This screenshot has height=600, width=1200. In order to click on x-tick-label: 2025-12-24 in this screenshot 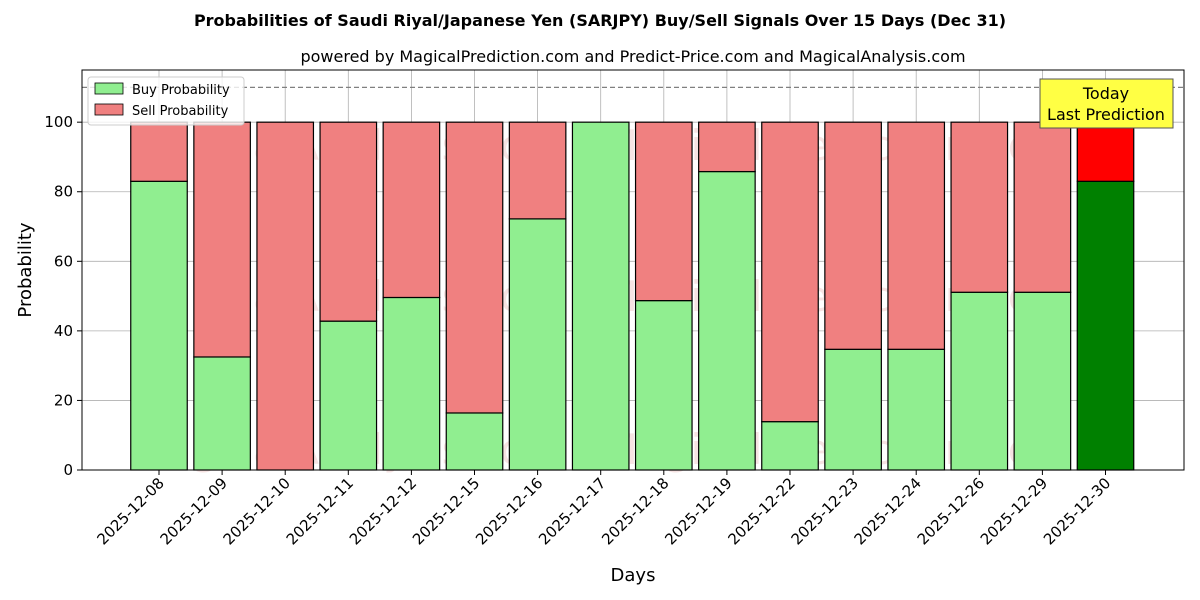, I will do `click(888, 511)`.